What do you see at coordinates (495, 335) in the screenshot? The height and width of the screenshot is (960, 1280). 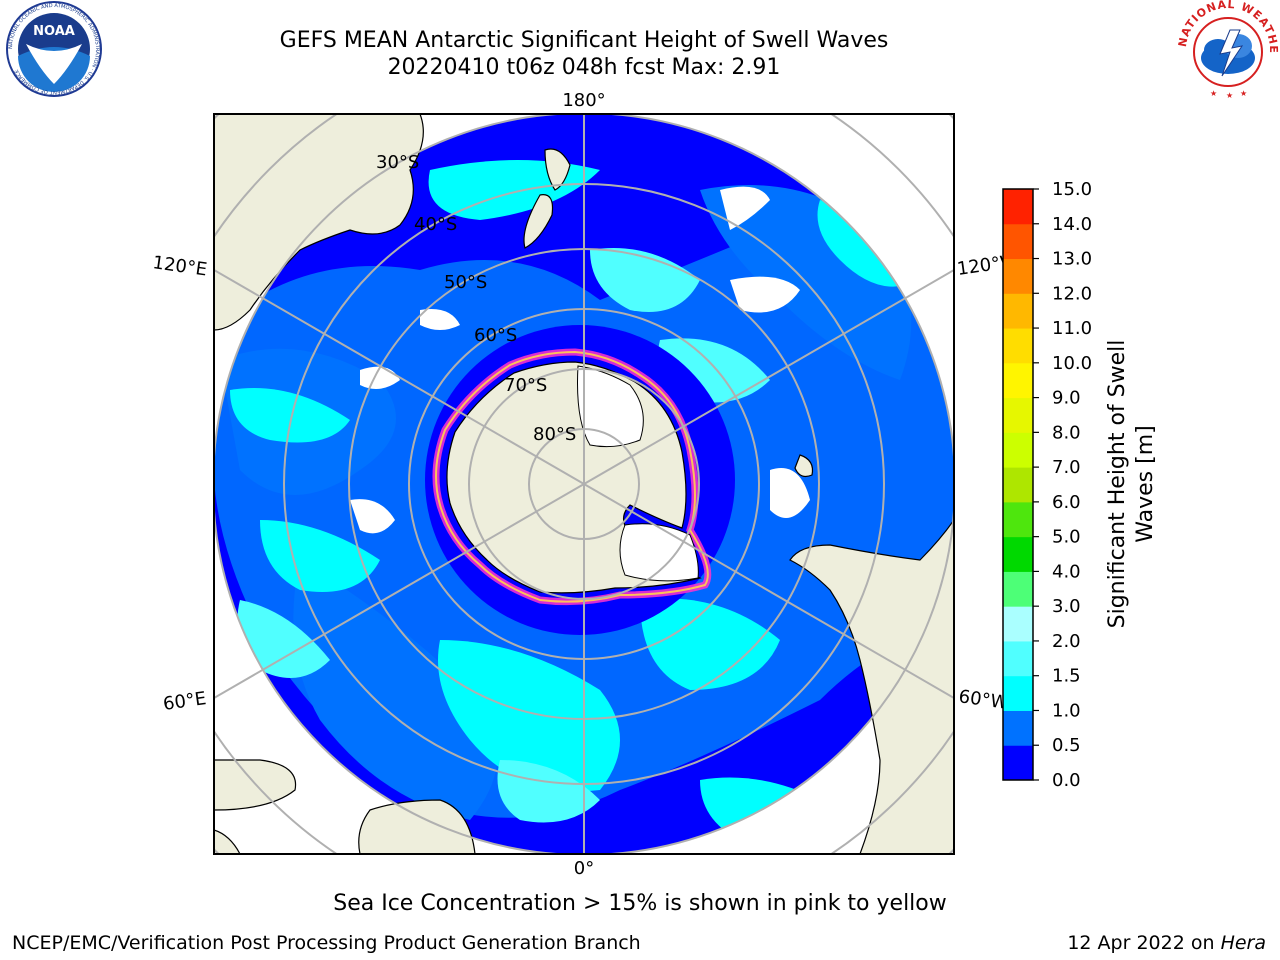 I see `lat-label-60s: 60°S` at bounding box center [495, 335].